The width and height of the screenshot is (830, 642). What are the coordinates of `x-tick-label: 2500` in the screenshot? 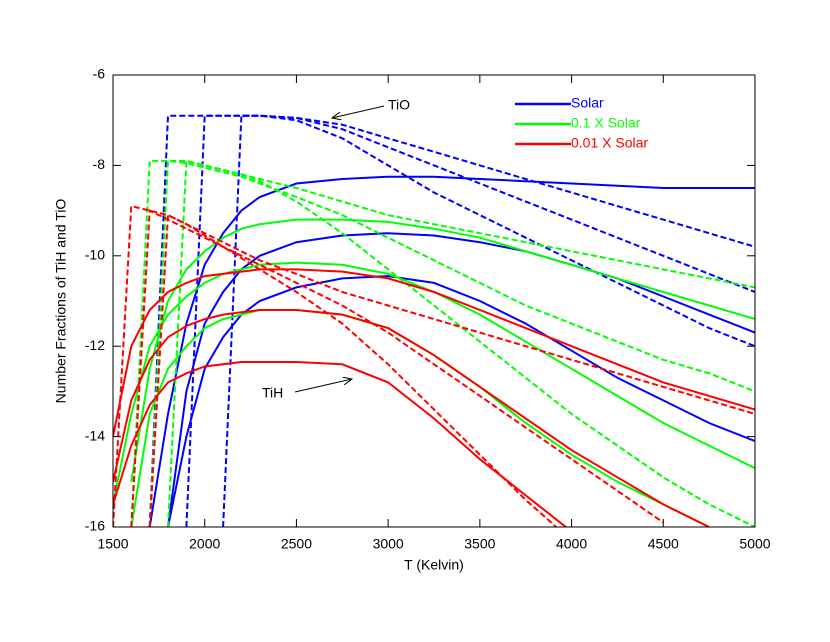 It's located at (296, 544).